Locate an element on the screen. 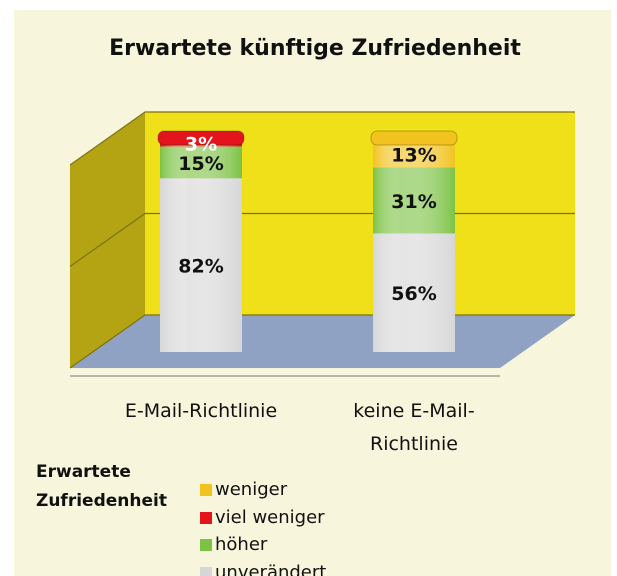  legend-item: unverändert is located at coordinates (263, 568).